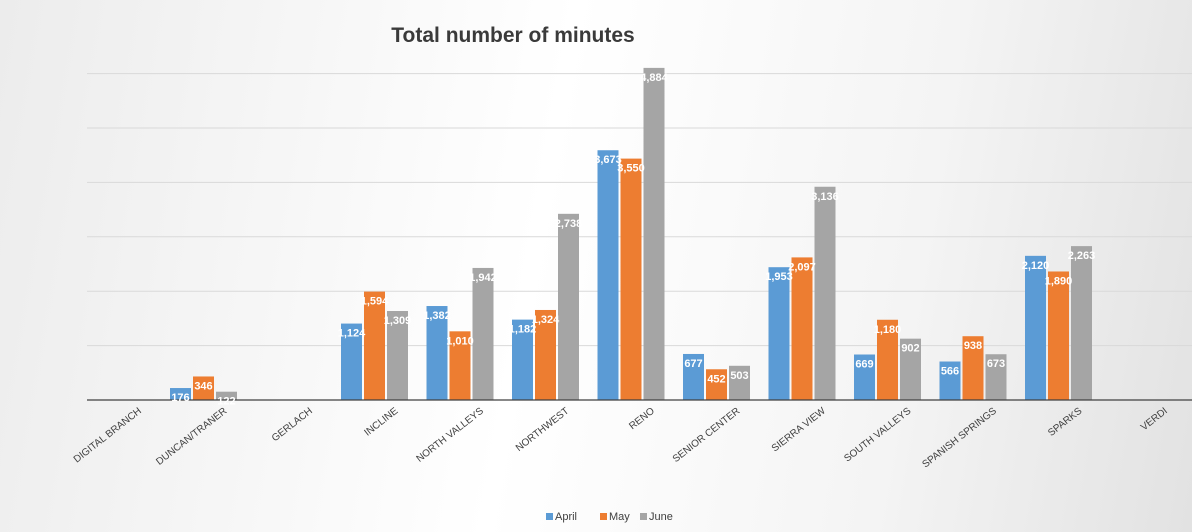  I want to click on legend: April May June, so click(609, 517).